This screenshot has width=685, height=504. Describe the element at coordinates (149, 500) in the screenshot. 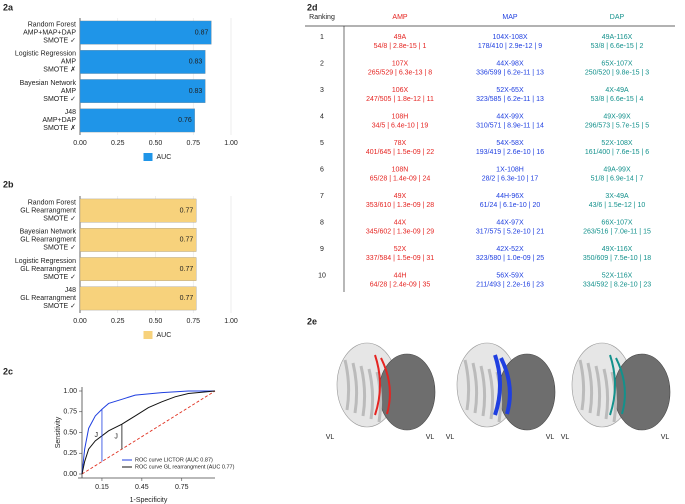

I see `x-axis-label: 1-Specificity` at that location.